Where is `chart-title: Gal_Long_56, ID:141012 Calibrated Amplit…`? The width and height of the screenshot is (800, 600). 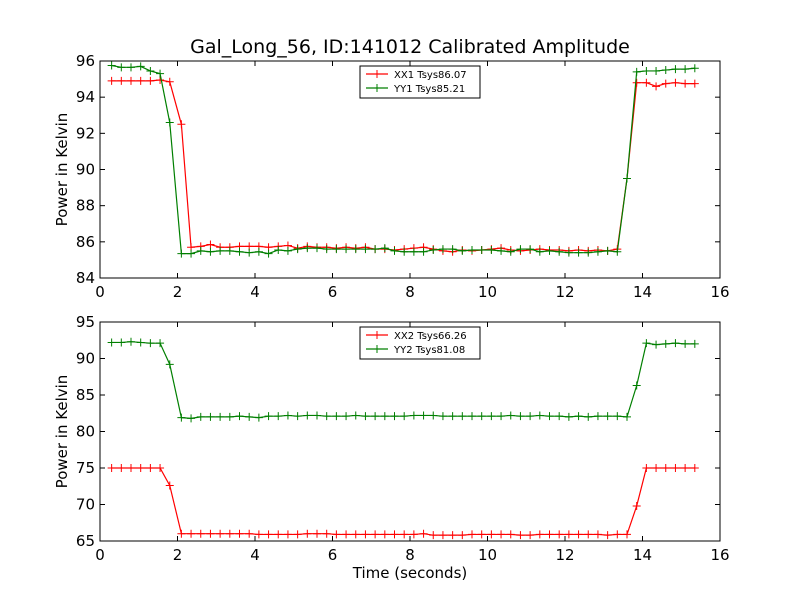
chart-title: Gal_Long_56, ID:141012 Calibrated Amplit… is located at coordinates (410, 47).